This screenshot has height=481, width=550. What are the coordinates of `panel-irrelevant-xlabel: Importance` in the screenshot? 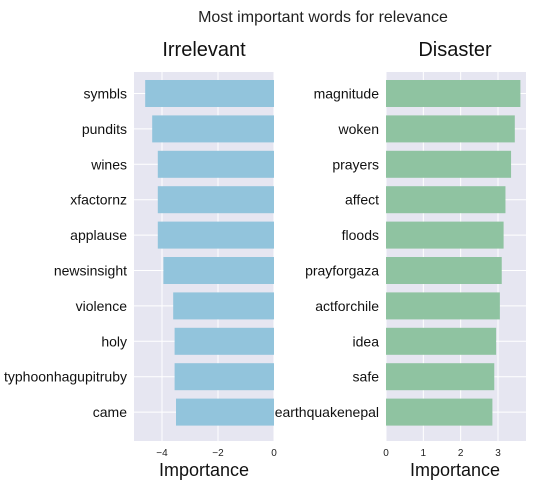 It's located at (204, 470).